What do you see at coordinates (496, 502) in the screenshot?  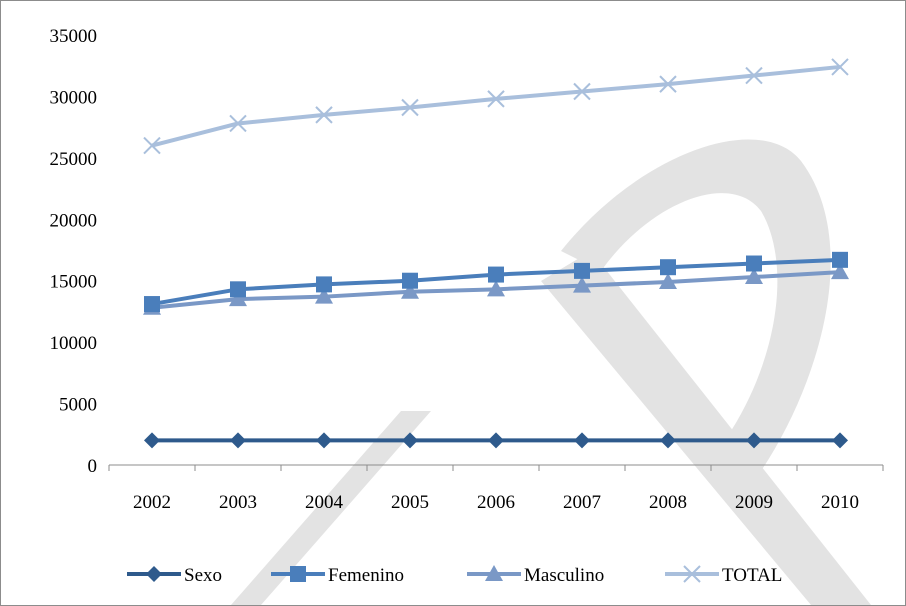 I see `x-tick-label: 2006` at bounding box center [496, 502].